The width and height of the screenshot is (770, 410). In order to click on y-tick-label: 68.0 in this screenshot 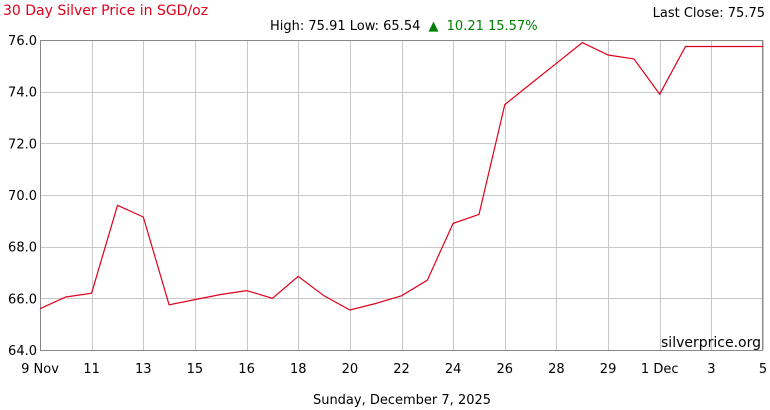, I will do `click(22, 248)`.